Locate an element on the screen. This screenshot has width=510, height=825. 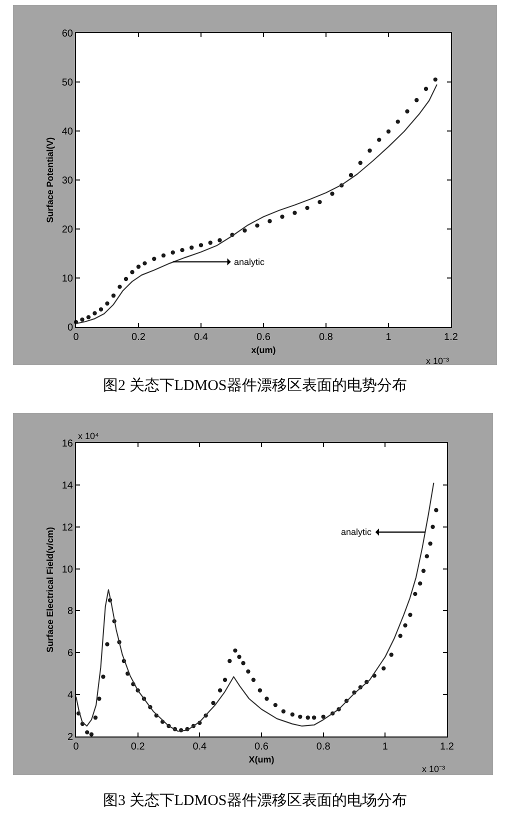
text: 图3 关态下LDMOS器件漂移区表面的电场分布 is located at coordinates (255, 800).